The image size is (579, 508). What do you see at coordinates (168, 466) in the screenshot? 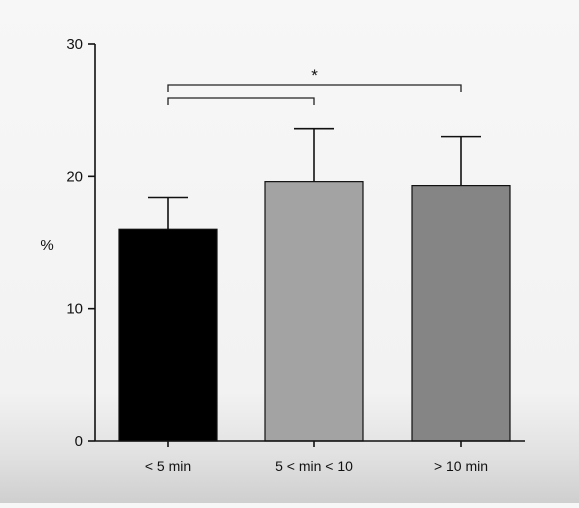
I see `x-tick-label: < 5 min` at bounding box center [168, 466].